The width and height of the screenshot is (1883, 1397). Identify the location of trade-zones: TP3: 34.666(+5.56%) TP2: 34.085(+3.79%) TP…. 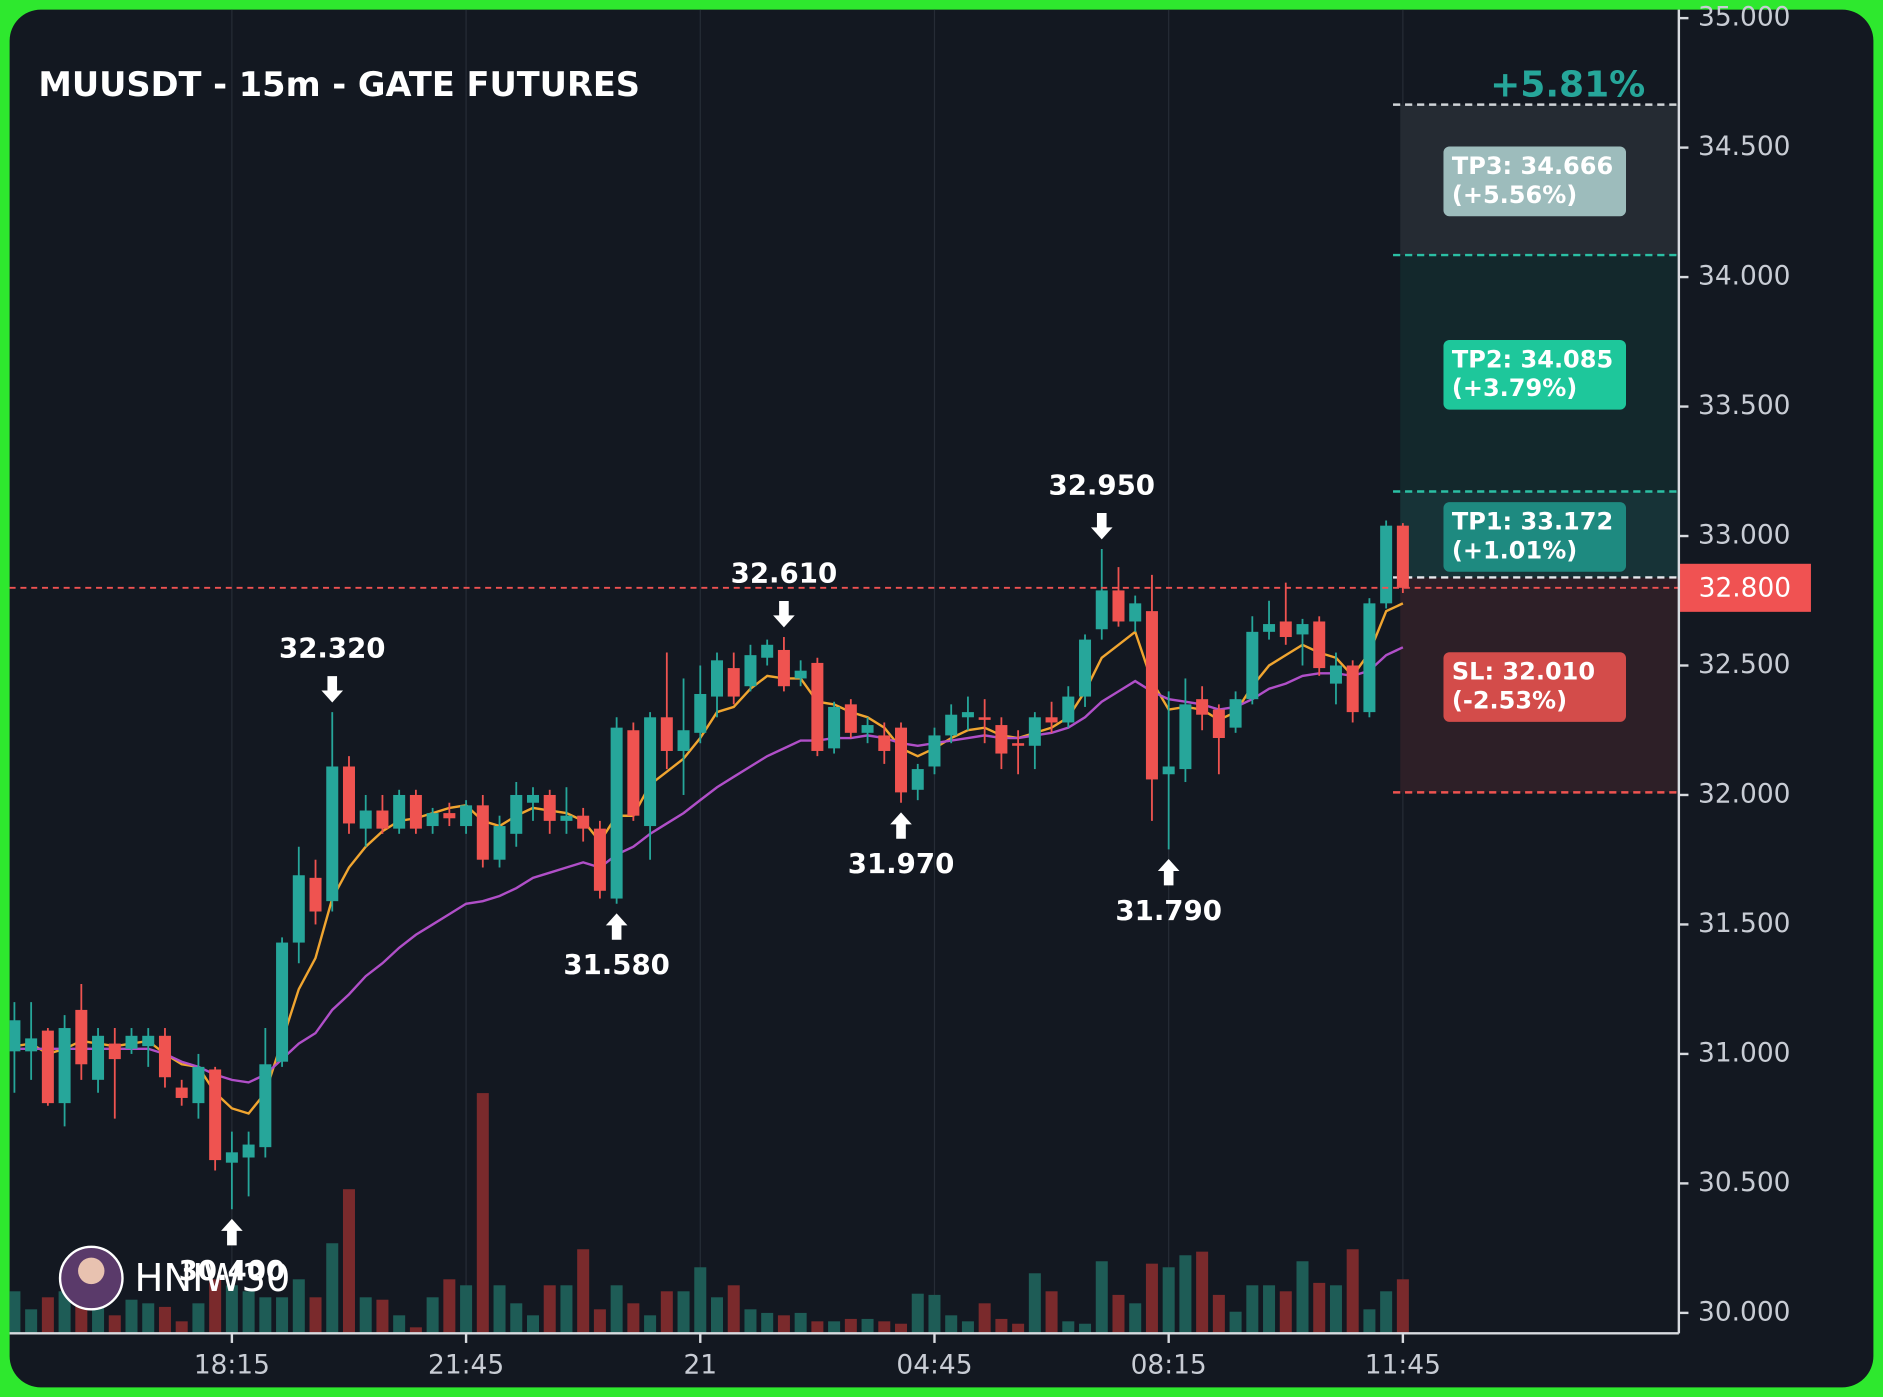
(1536, 429).